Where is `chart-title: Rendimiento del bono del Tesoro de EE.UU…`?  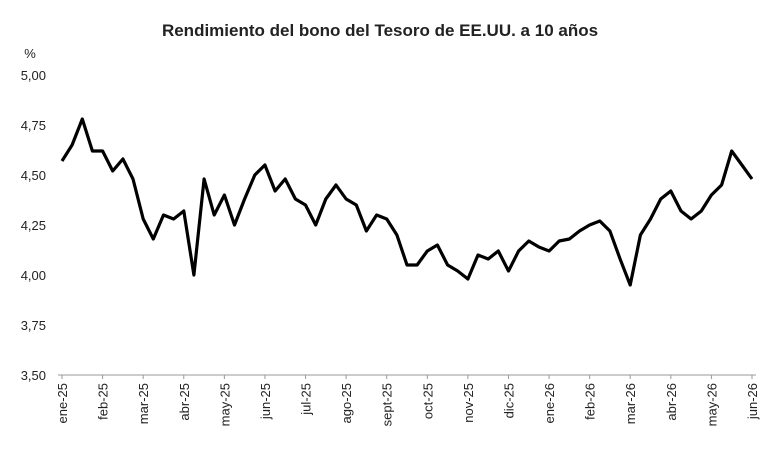 chart-title: Rendimiento del bono del Tesoro de EE.UU… is located at coordinates (380, 30).